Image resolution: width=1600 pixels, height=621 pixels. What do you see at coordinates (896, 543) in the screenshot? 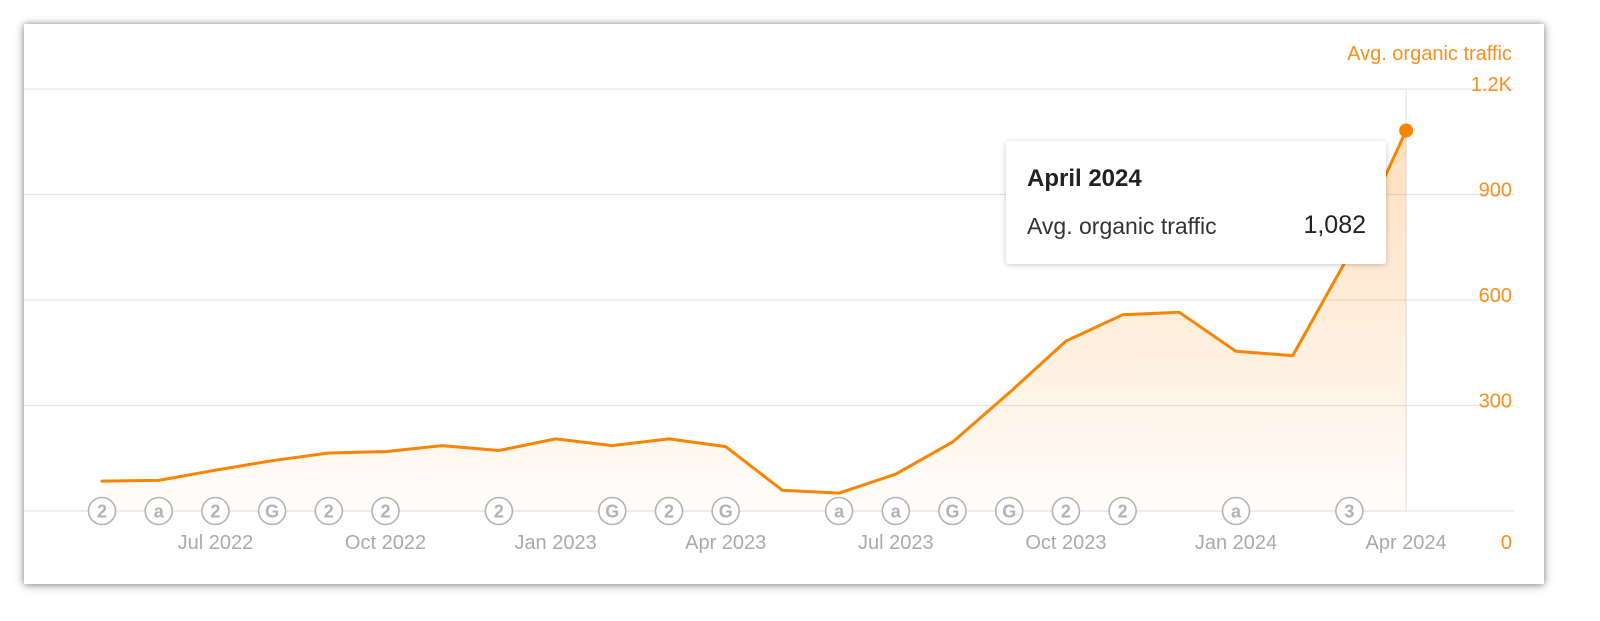
I see `x-tick-label: Jul 2023` at bounding box center [896, 543].